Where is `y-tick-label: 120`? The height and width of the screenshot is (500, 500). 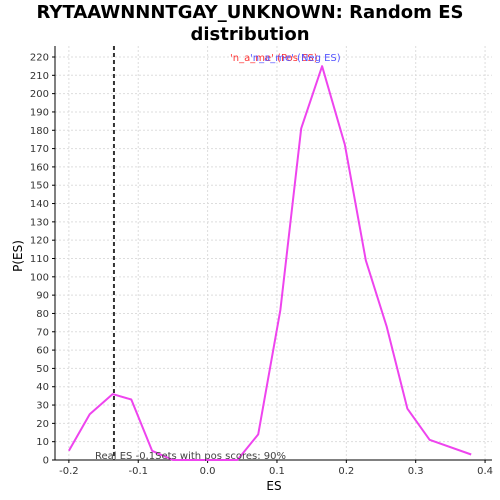
y-tick-label: 120 is located at coordinates (39, 241).